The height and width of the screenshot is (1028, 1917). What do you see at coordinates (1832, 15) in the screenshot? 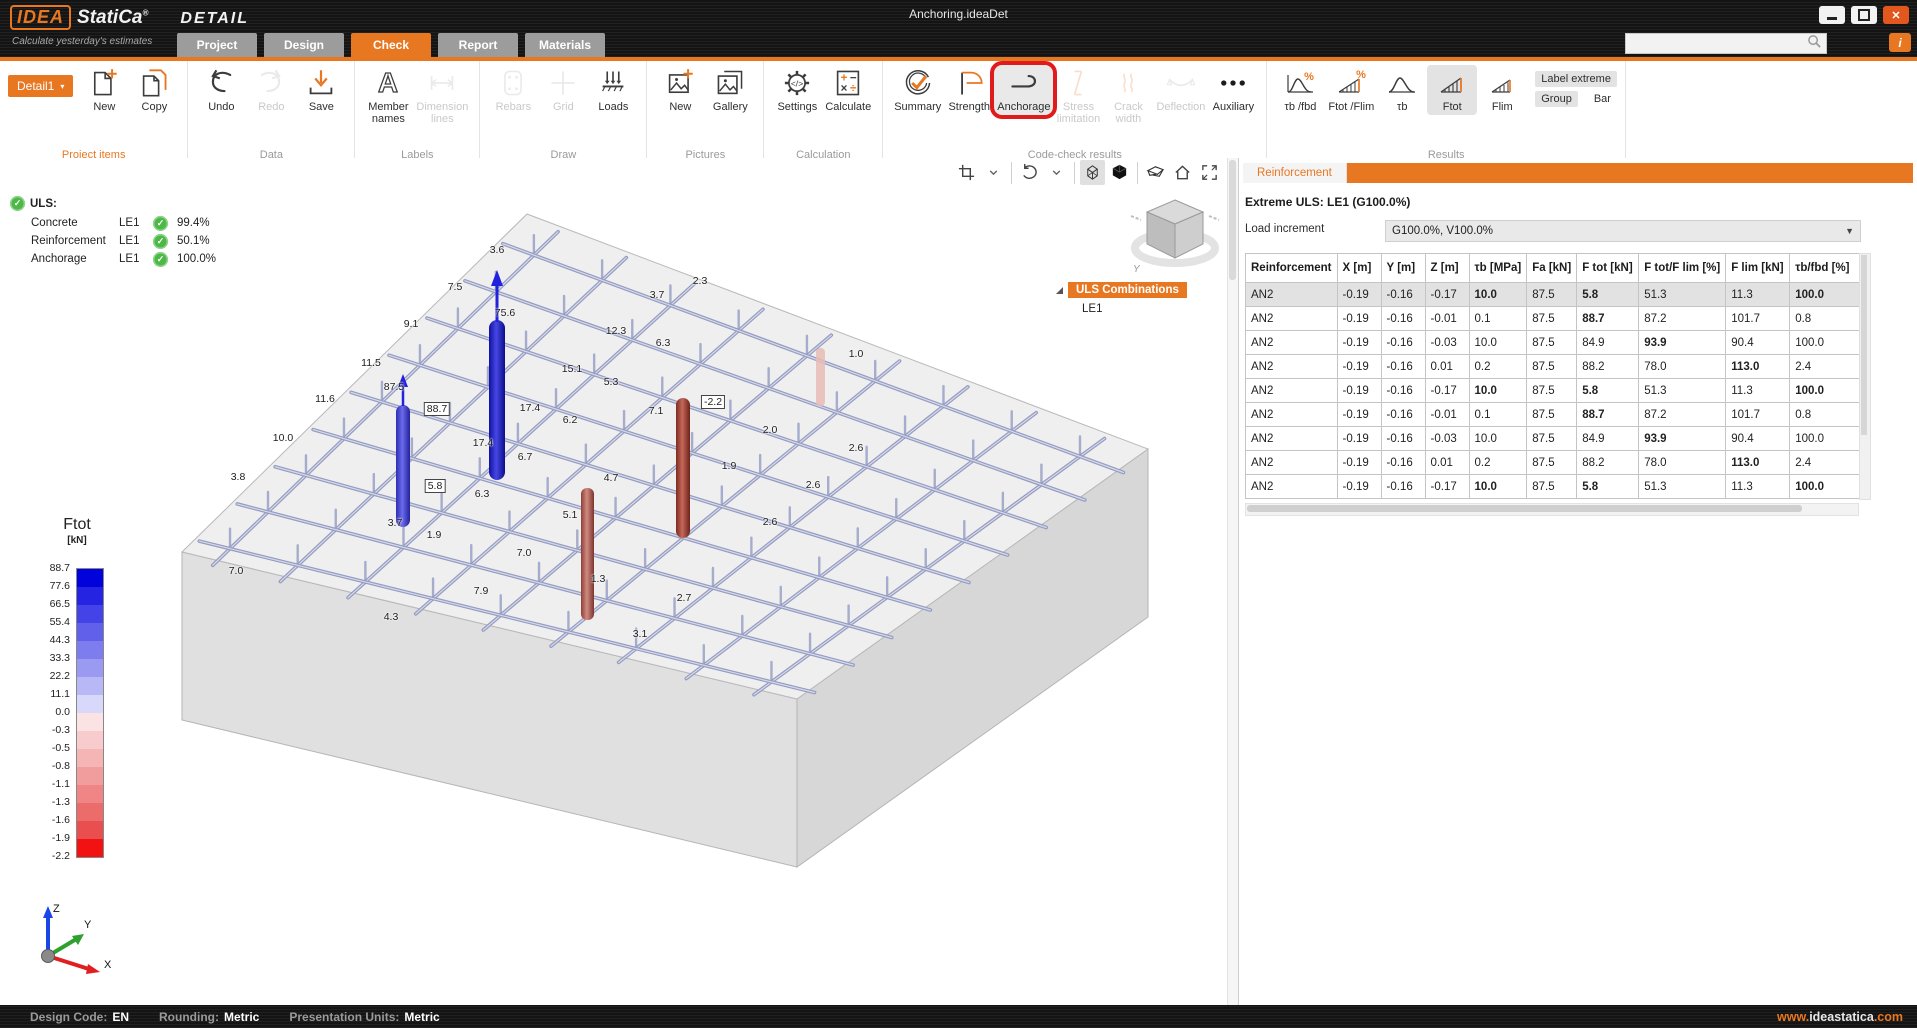
I see `minimize-button` at bounding box center [1832, 15].